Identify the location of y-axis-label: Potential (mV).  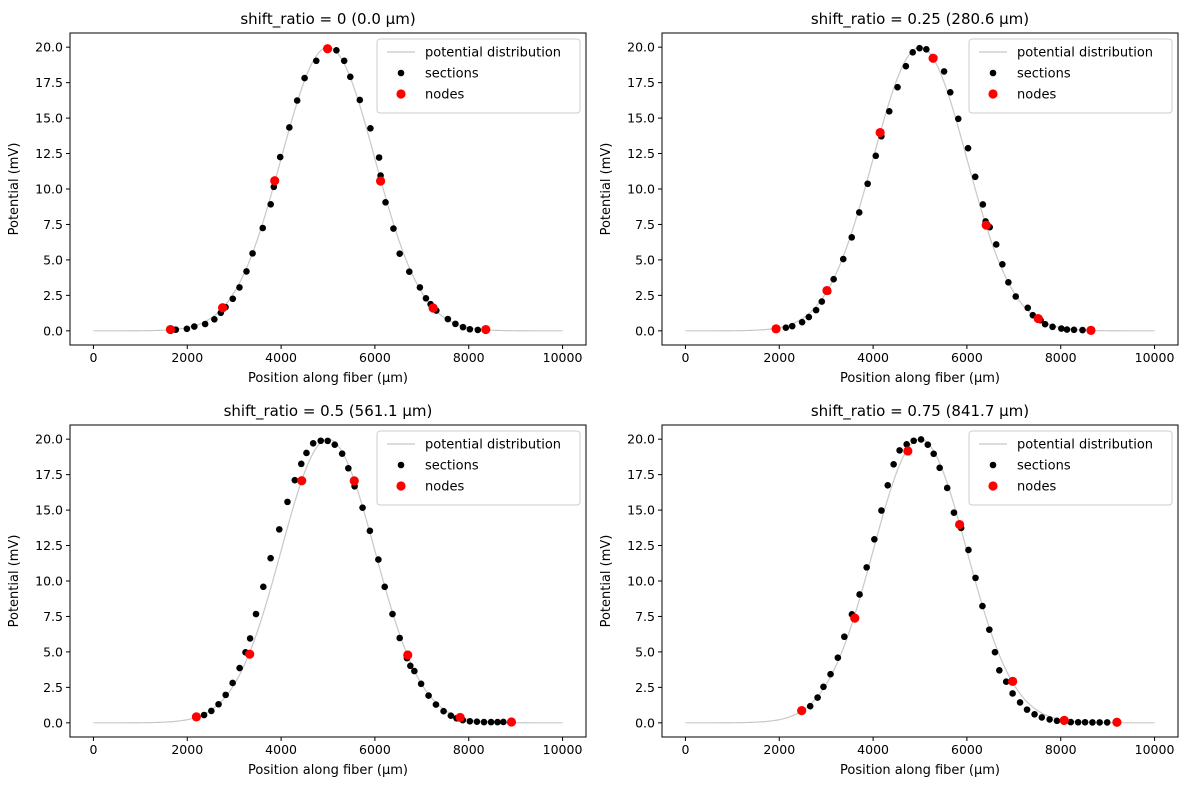
(606, 189).